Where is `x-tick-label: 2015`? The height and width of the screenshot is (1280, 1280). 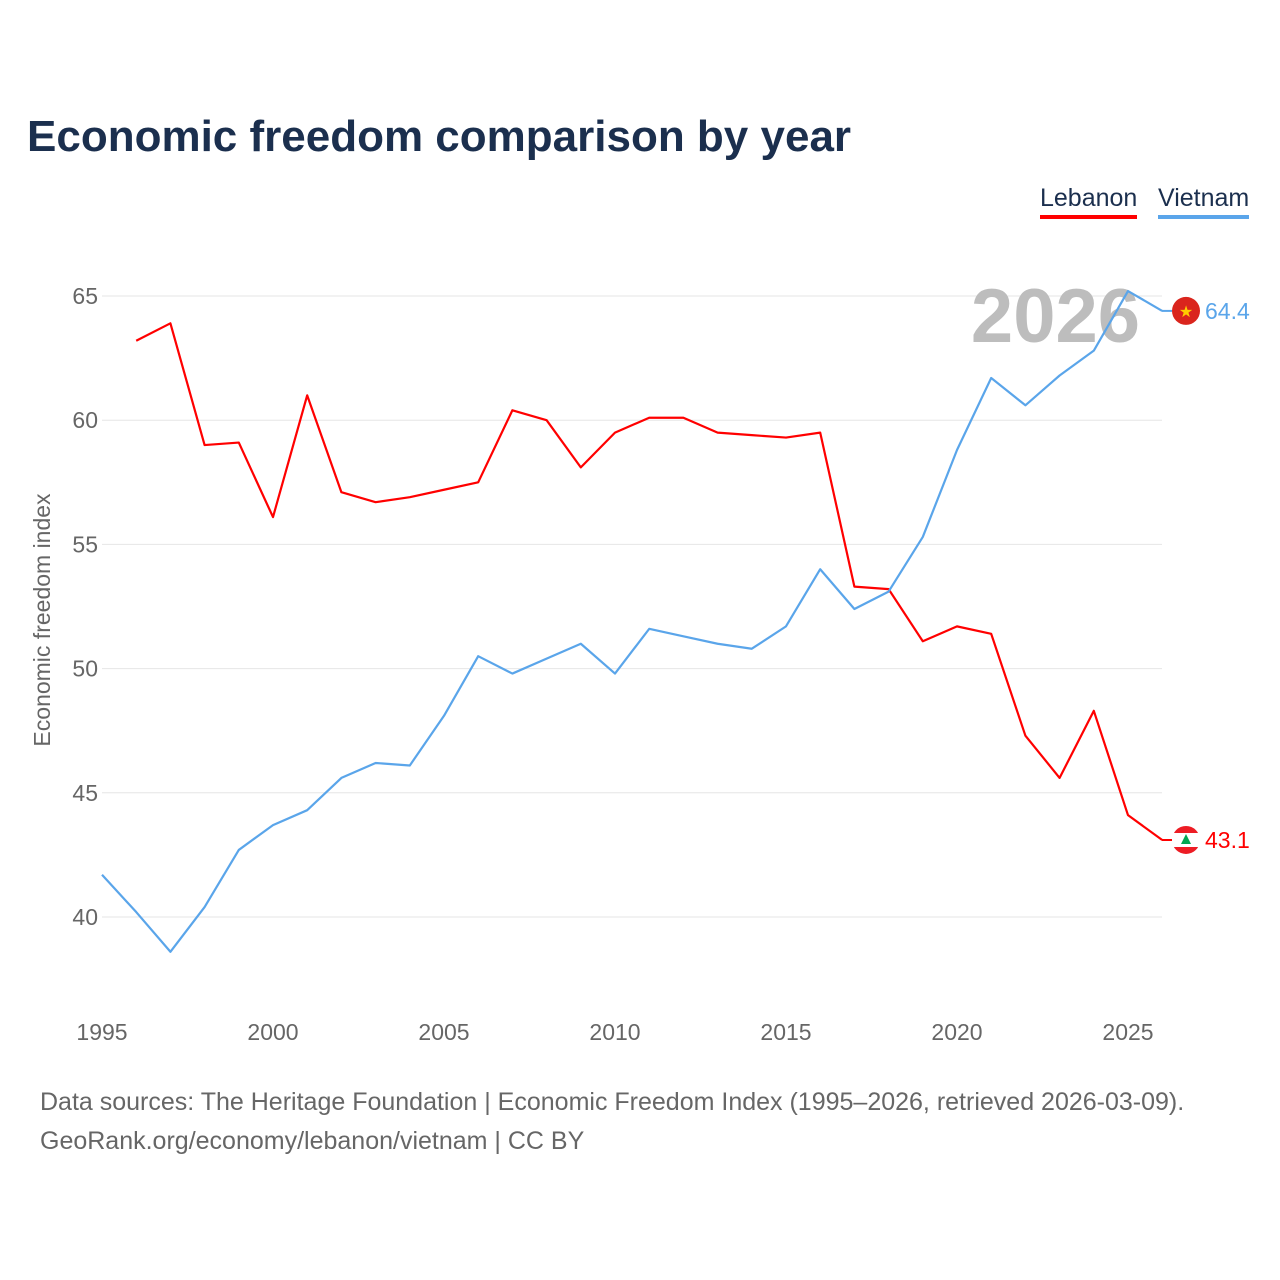
x-tick-label: 2015 is located at coordinates (785, 1032).